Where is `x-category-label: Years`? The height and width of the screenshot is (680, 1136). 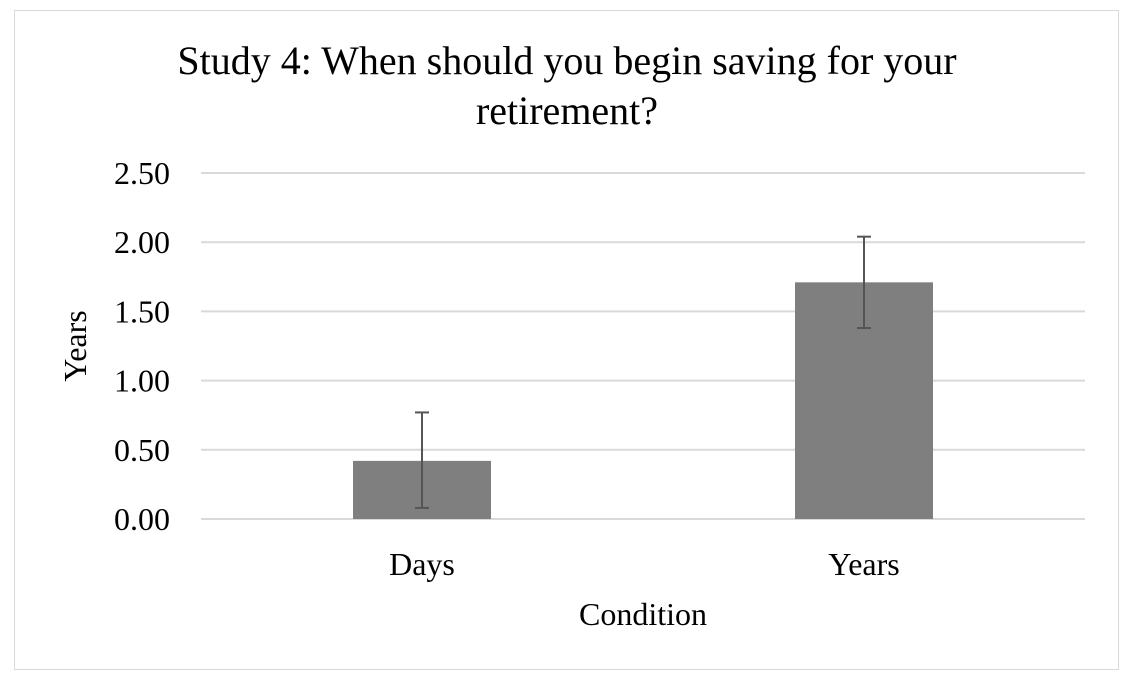
x-category-label: Years is located at coordinates (863, 564).